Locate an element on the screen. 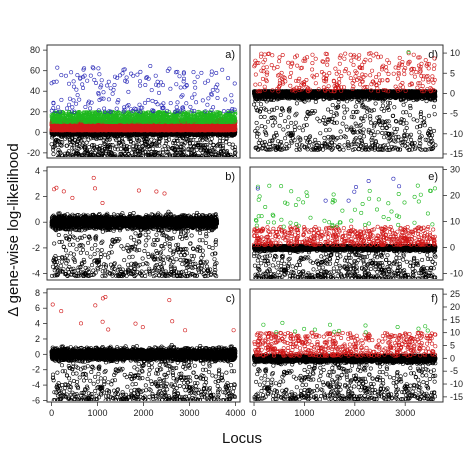  plot-frame is located at coordinates (143, 101).